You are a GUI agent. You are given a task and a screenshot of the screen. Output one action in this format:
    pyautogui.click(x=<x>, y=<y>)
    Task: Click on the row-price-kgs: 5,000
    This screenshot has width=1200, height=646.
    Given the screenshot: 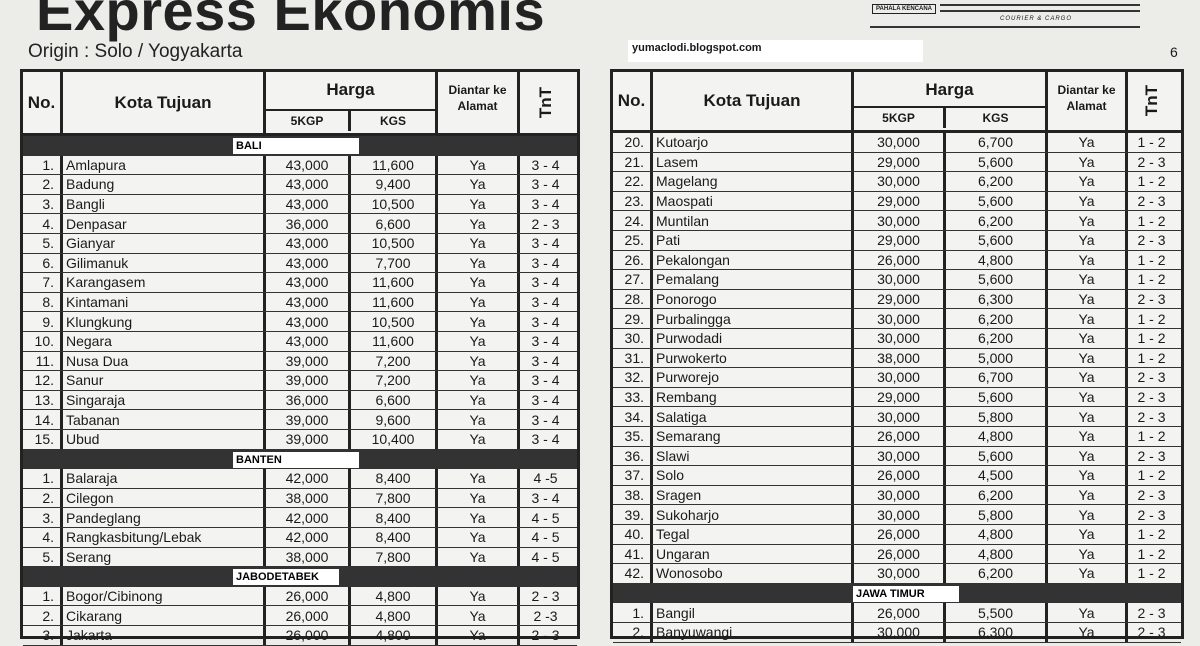 What is the action you would take?
    pyautogui.click(x=997, y=358)
    